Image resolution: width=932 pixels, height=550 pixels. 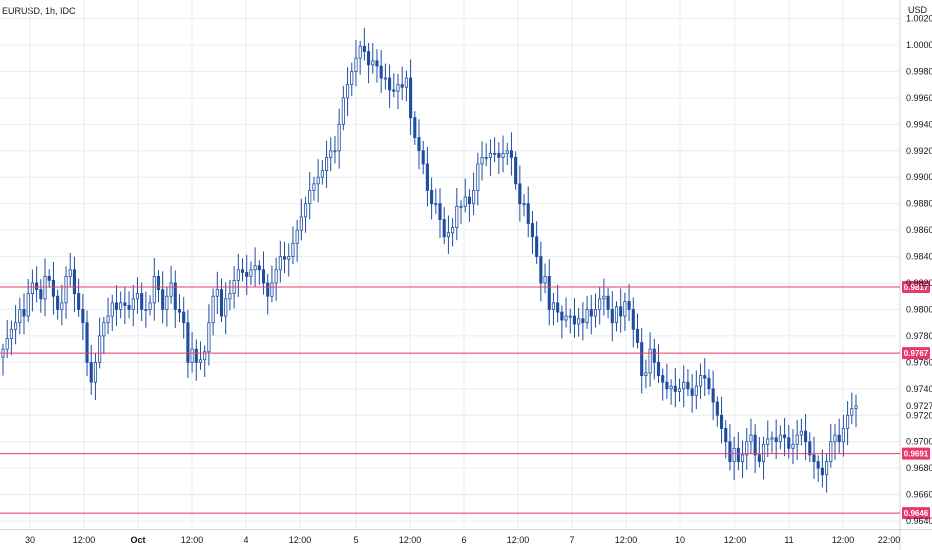 I want to click on price-tick-label: 0.9780, so click(x=919, y=336).